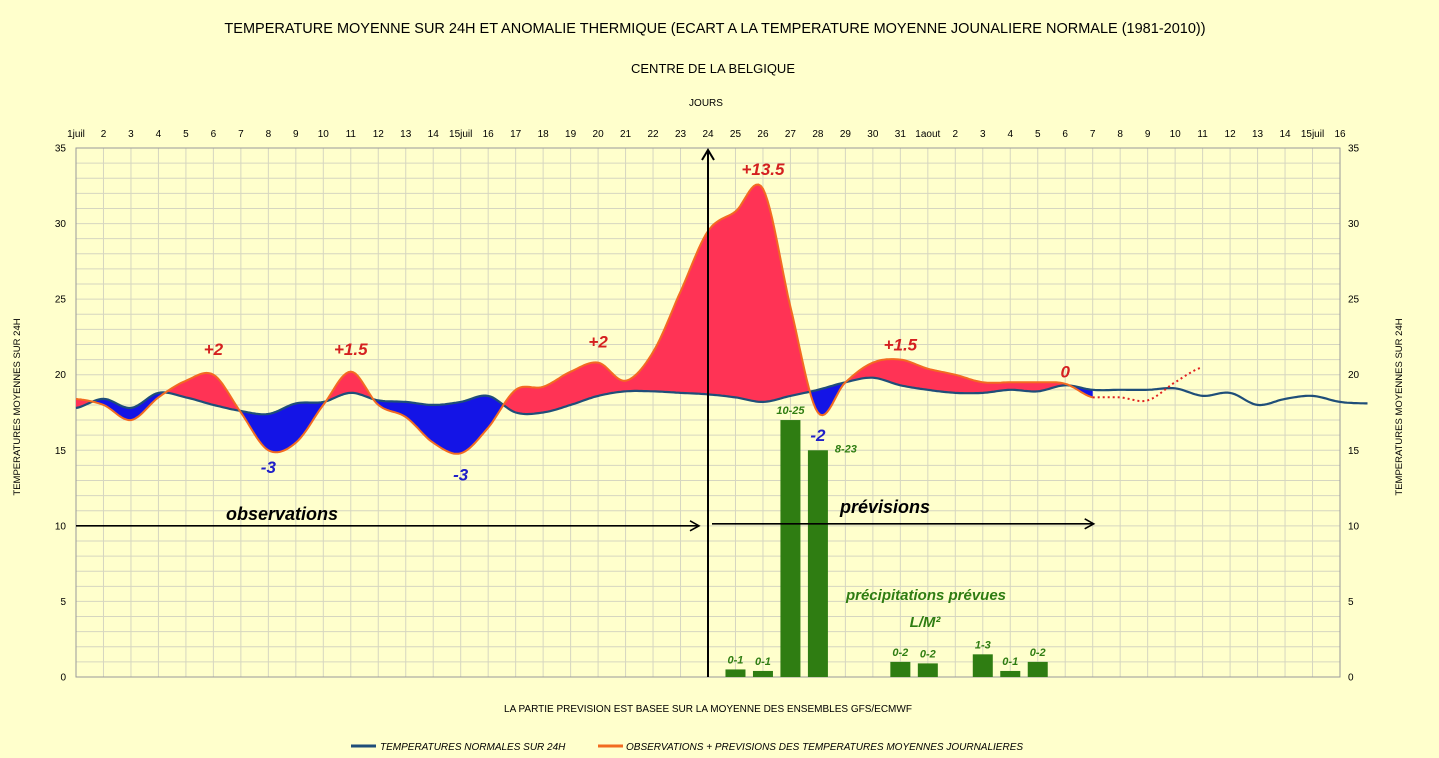 This screenshot has height=758, width=1439. Describe the element at coordinates (901, 134) in the screenshot. I see `x-tick-label: 31` at that location.